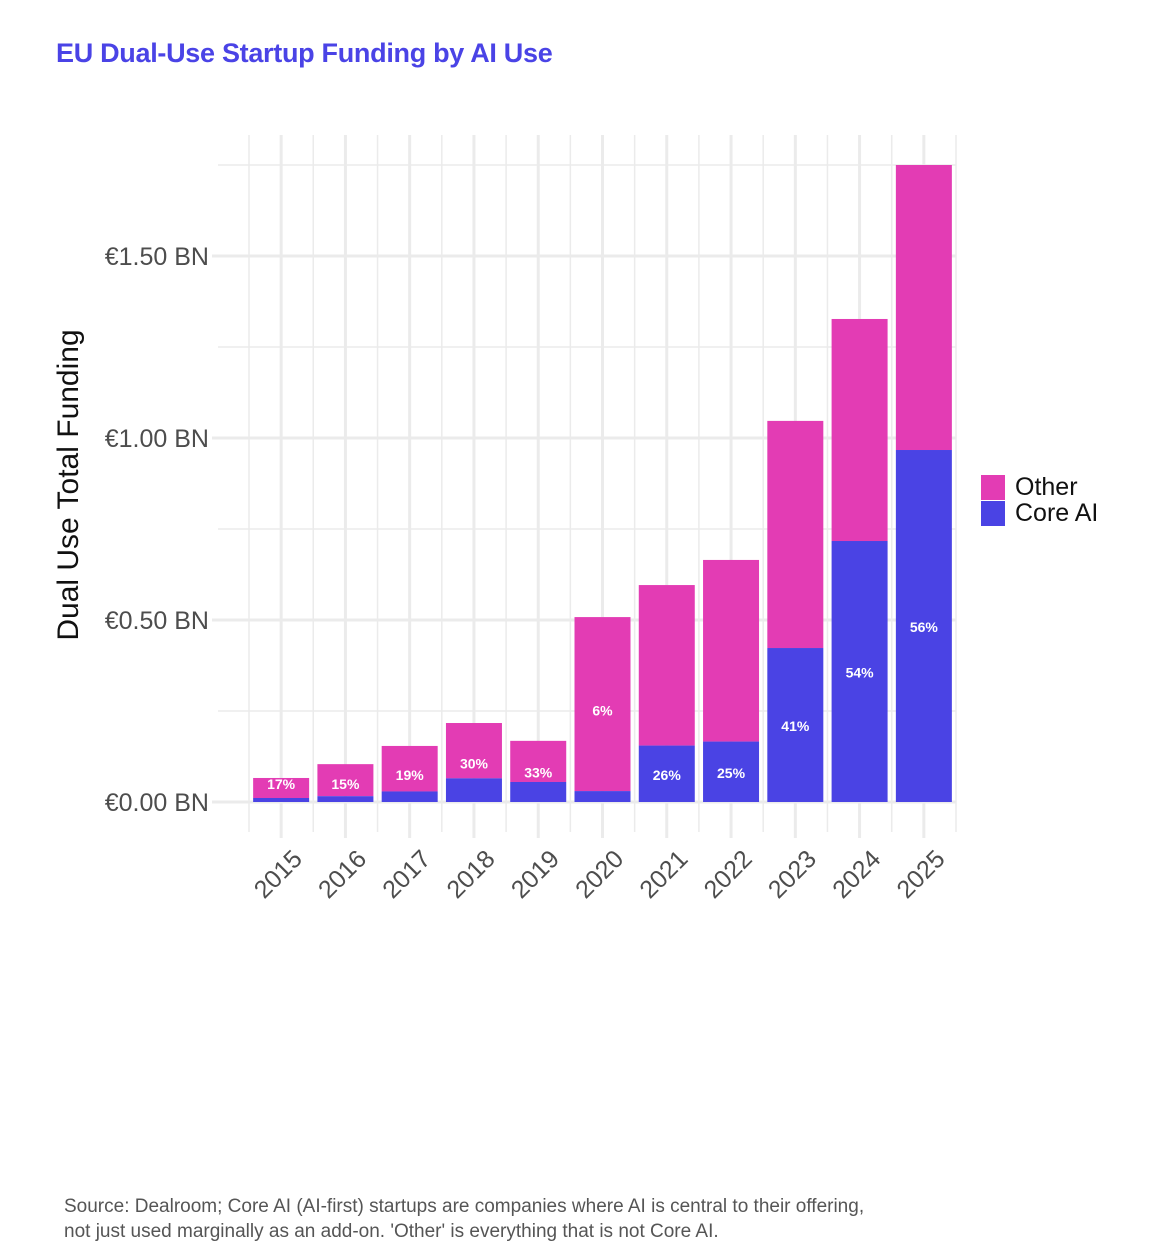 This screenshot has width=1165, height=1251. I want to click on data-label: 19%, so click(410, 775).